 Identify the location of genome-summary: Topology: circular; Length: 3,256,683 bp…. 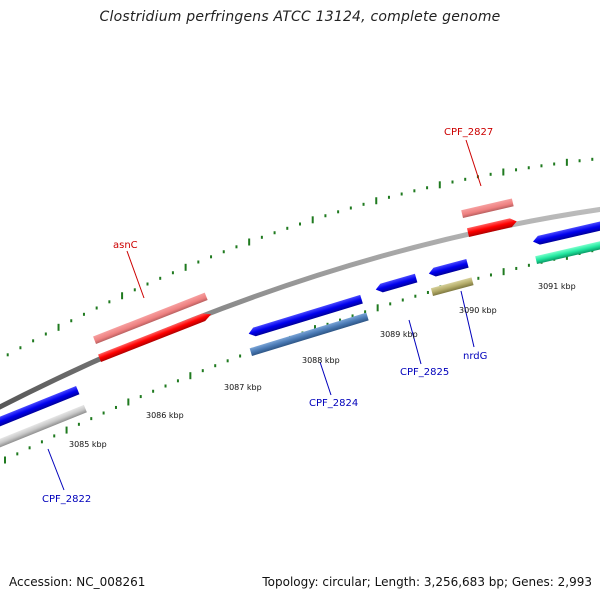
(427, 582).